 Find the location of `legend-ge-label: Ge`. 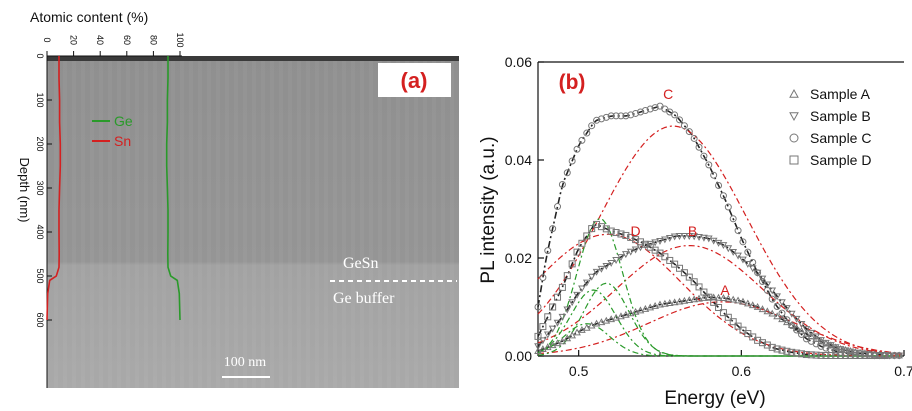

legend-ge-label: Ge is located at coordinates (123, 121).